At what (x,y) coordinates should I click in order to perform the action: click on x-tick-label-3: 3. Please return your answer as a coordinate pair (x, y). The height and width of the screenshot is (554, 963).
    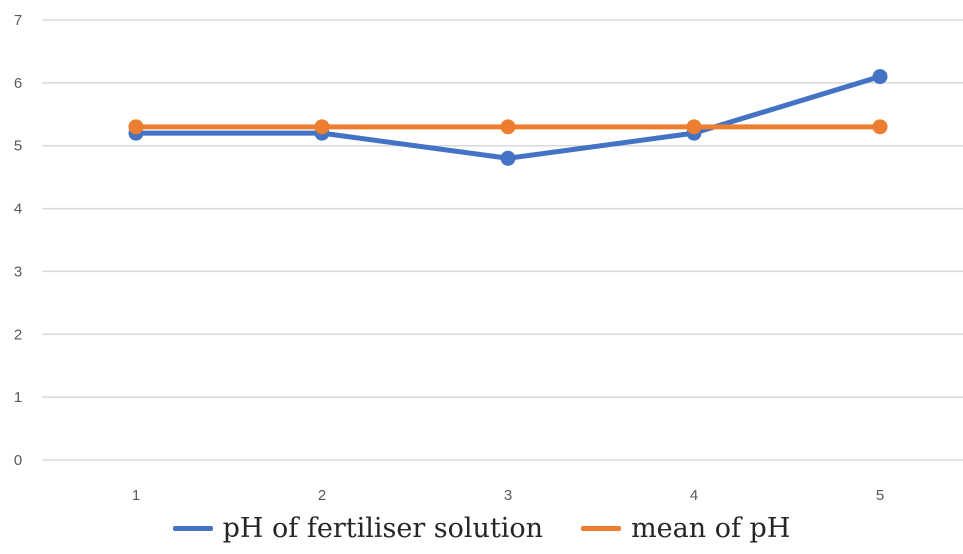
    Looking at the image, I should click on (508, 495).